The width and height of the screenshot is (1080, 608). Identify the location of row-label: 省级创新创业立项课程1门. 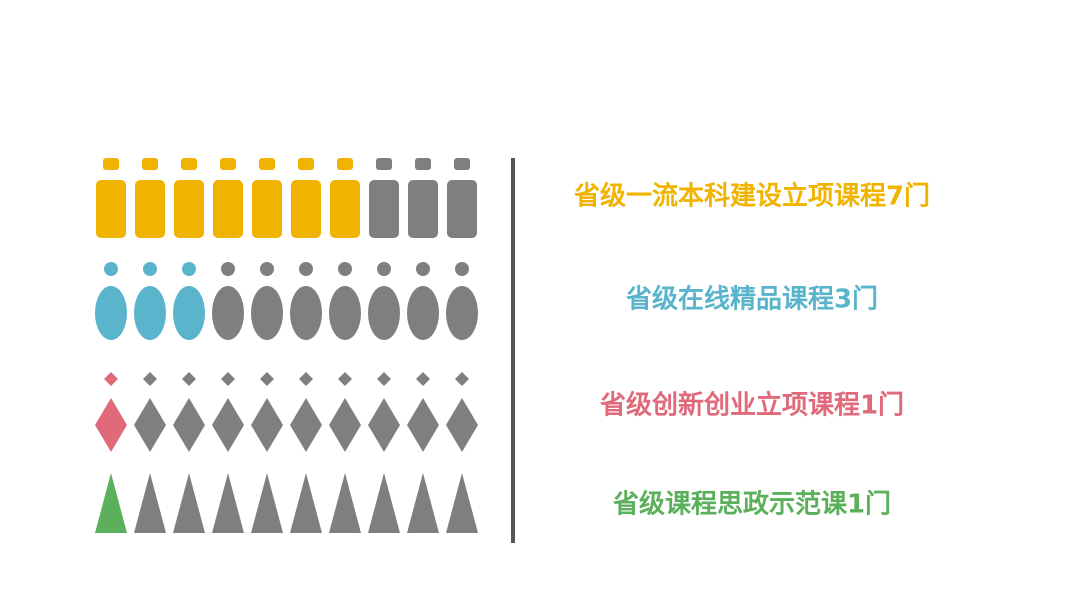
(751, 405).